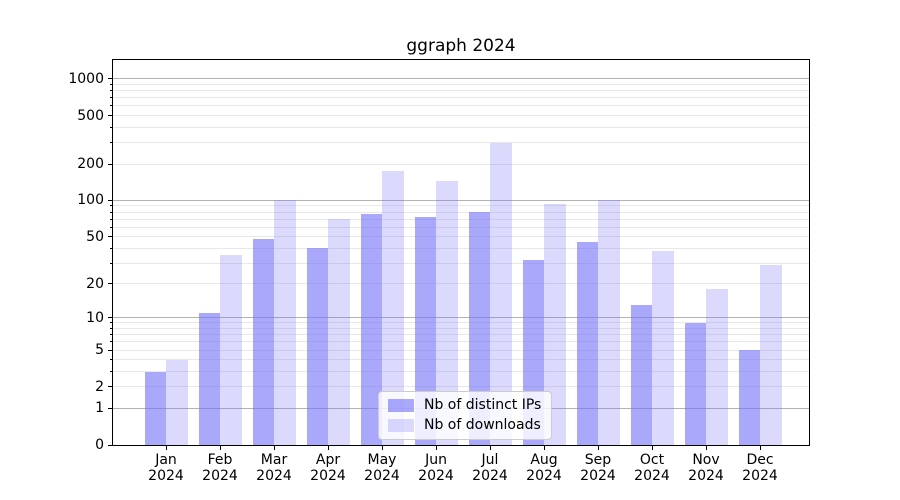  What do you see at coordinates (436, 460) in the screenshot?
I see `x-label-month: Jun` at bounding box center [436, 460].